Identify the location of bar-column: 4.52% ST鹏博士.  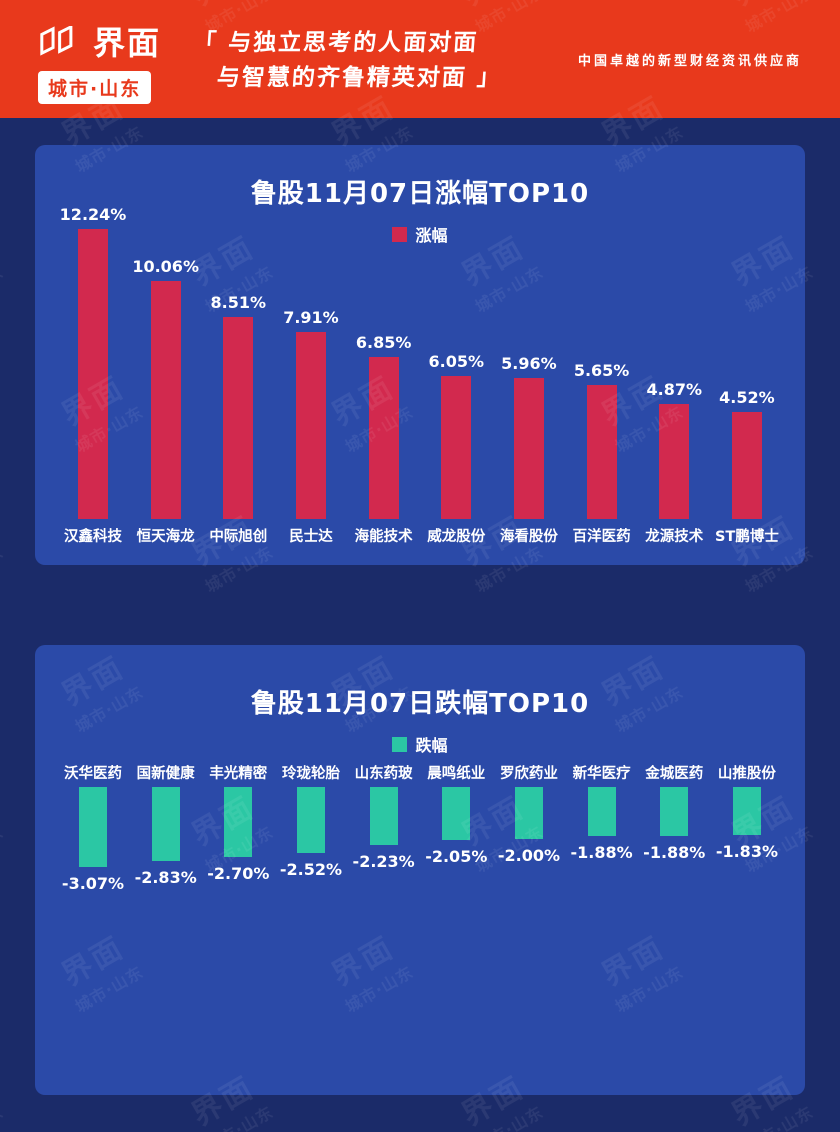
(747, 374).